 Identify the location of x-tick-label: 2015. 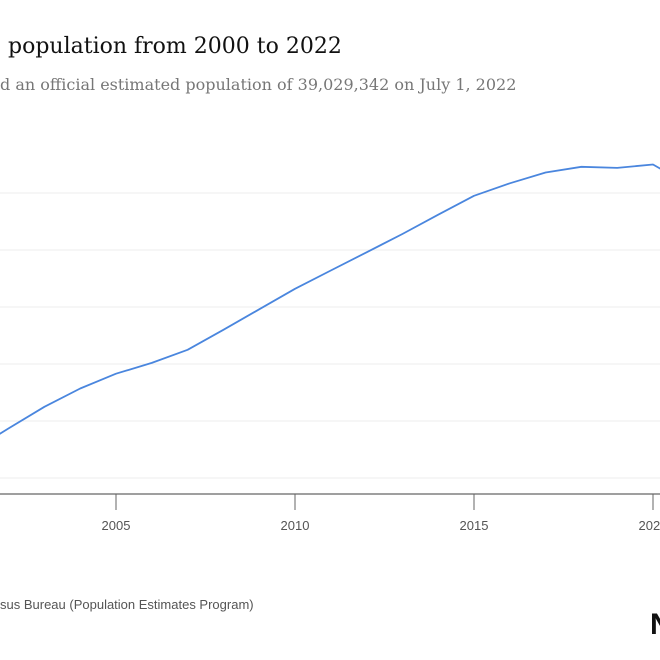
(474, 525).